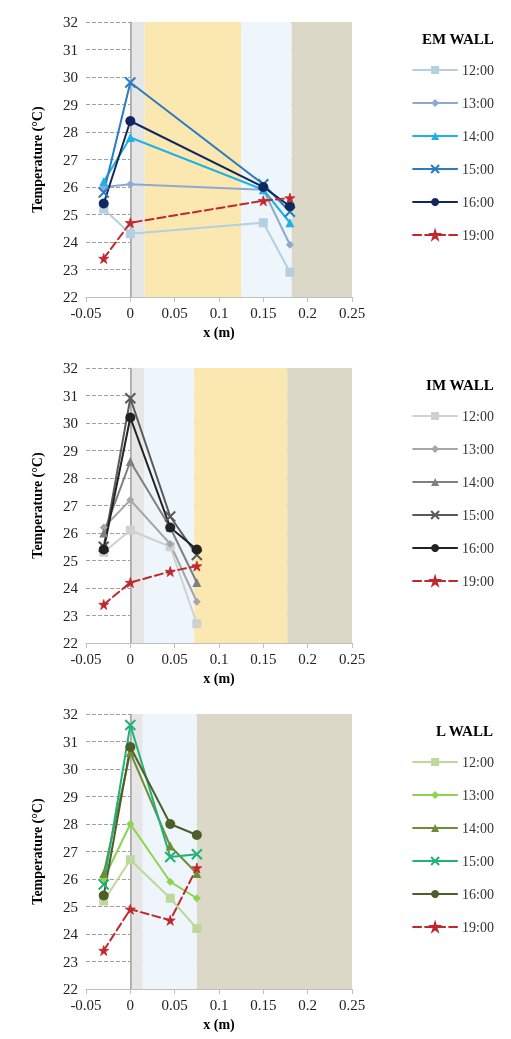 This screenshot has width=511, height=1039. What do you see at coordinates (464, 730) in the screenshot?
I see `legend-title: L WALL` at bounding box center [464, 730].